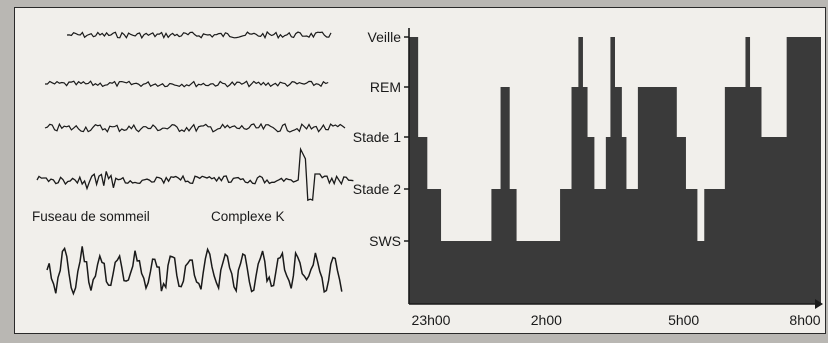 The width and height of the screenshot is (828, 343). What do you see at coordinates (248, 216) in the screenshot?
I see `k-complex-label: Complexe K` at bounding box center [248, 216].